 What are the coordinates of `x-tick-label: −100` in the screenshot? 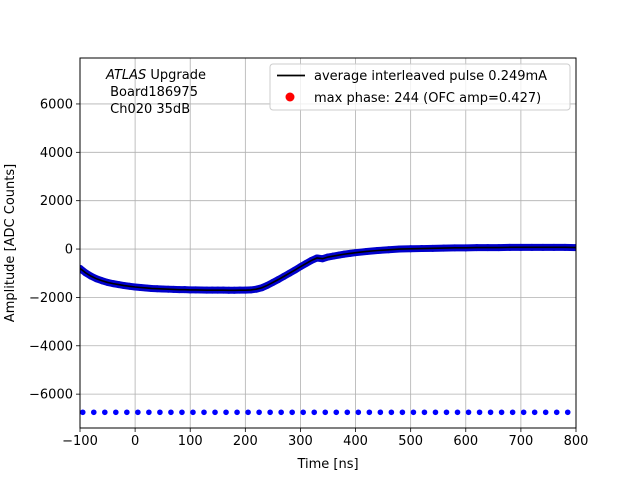 It's located at (80, 441).